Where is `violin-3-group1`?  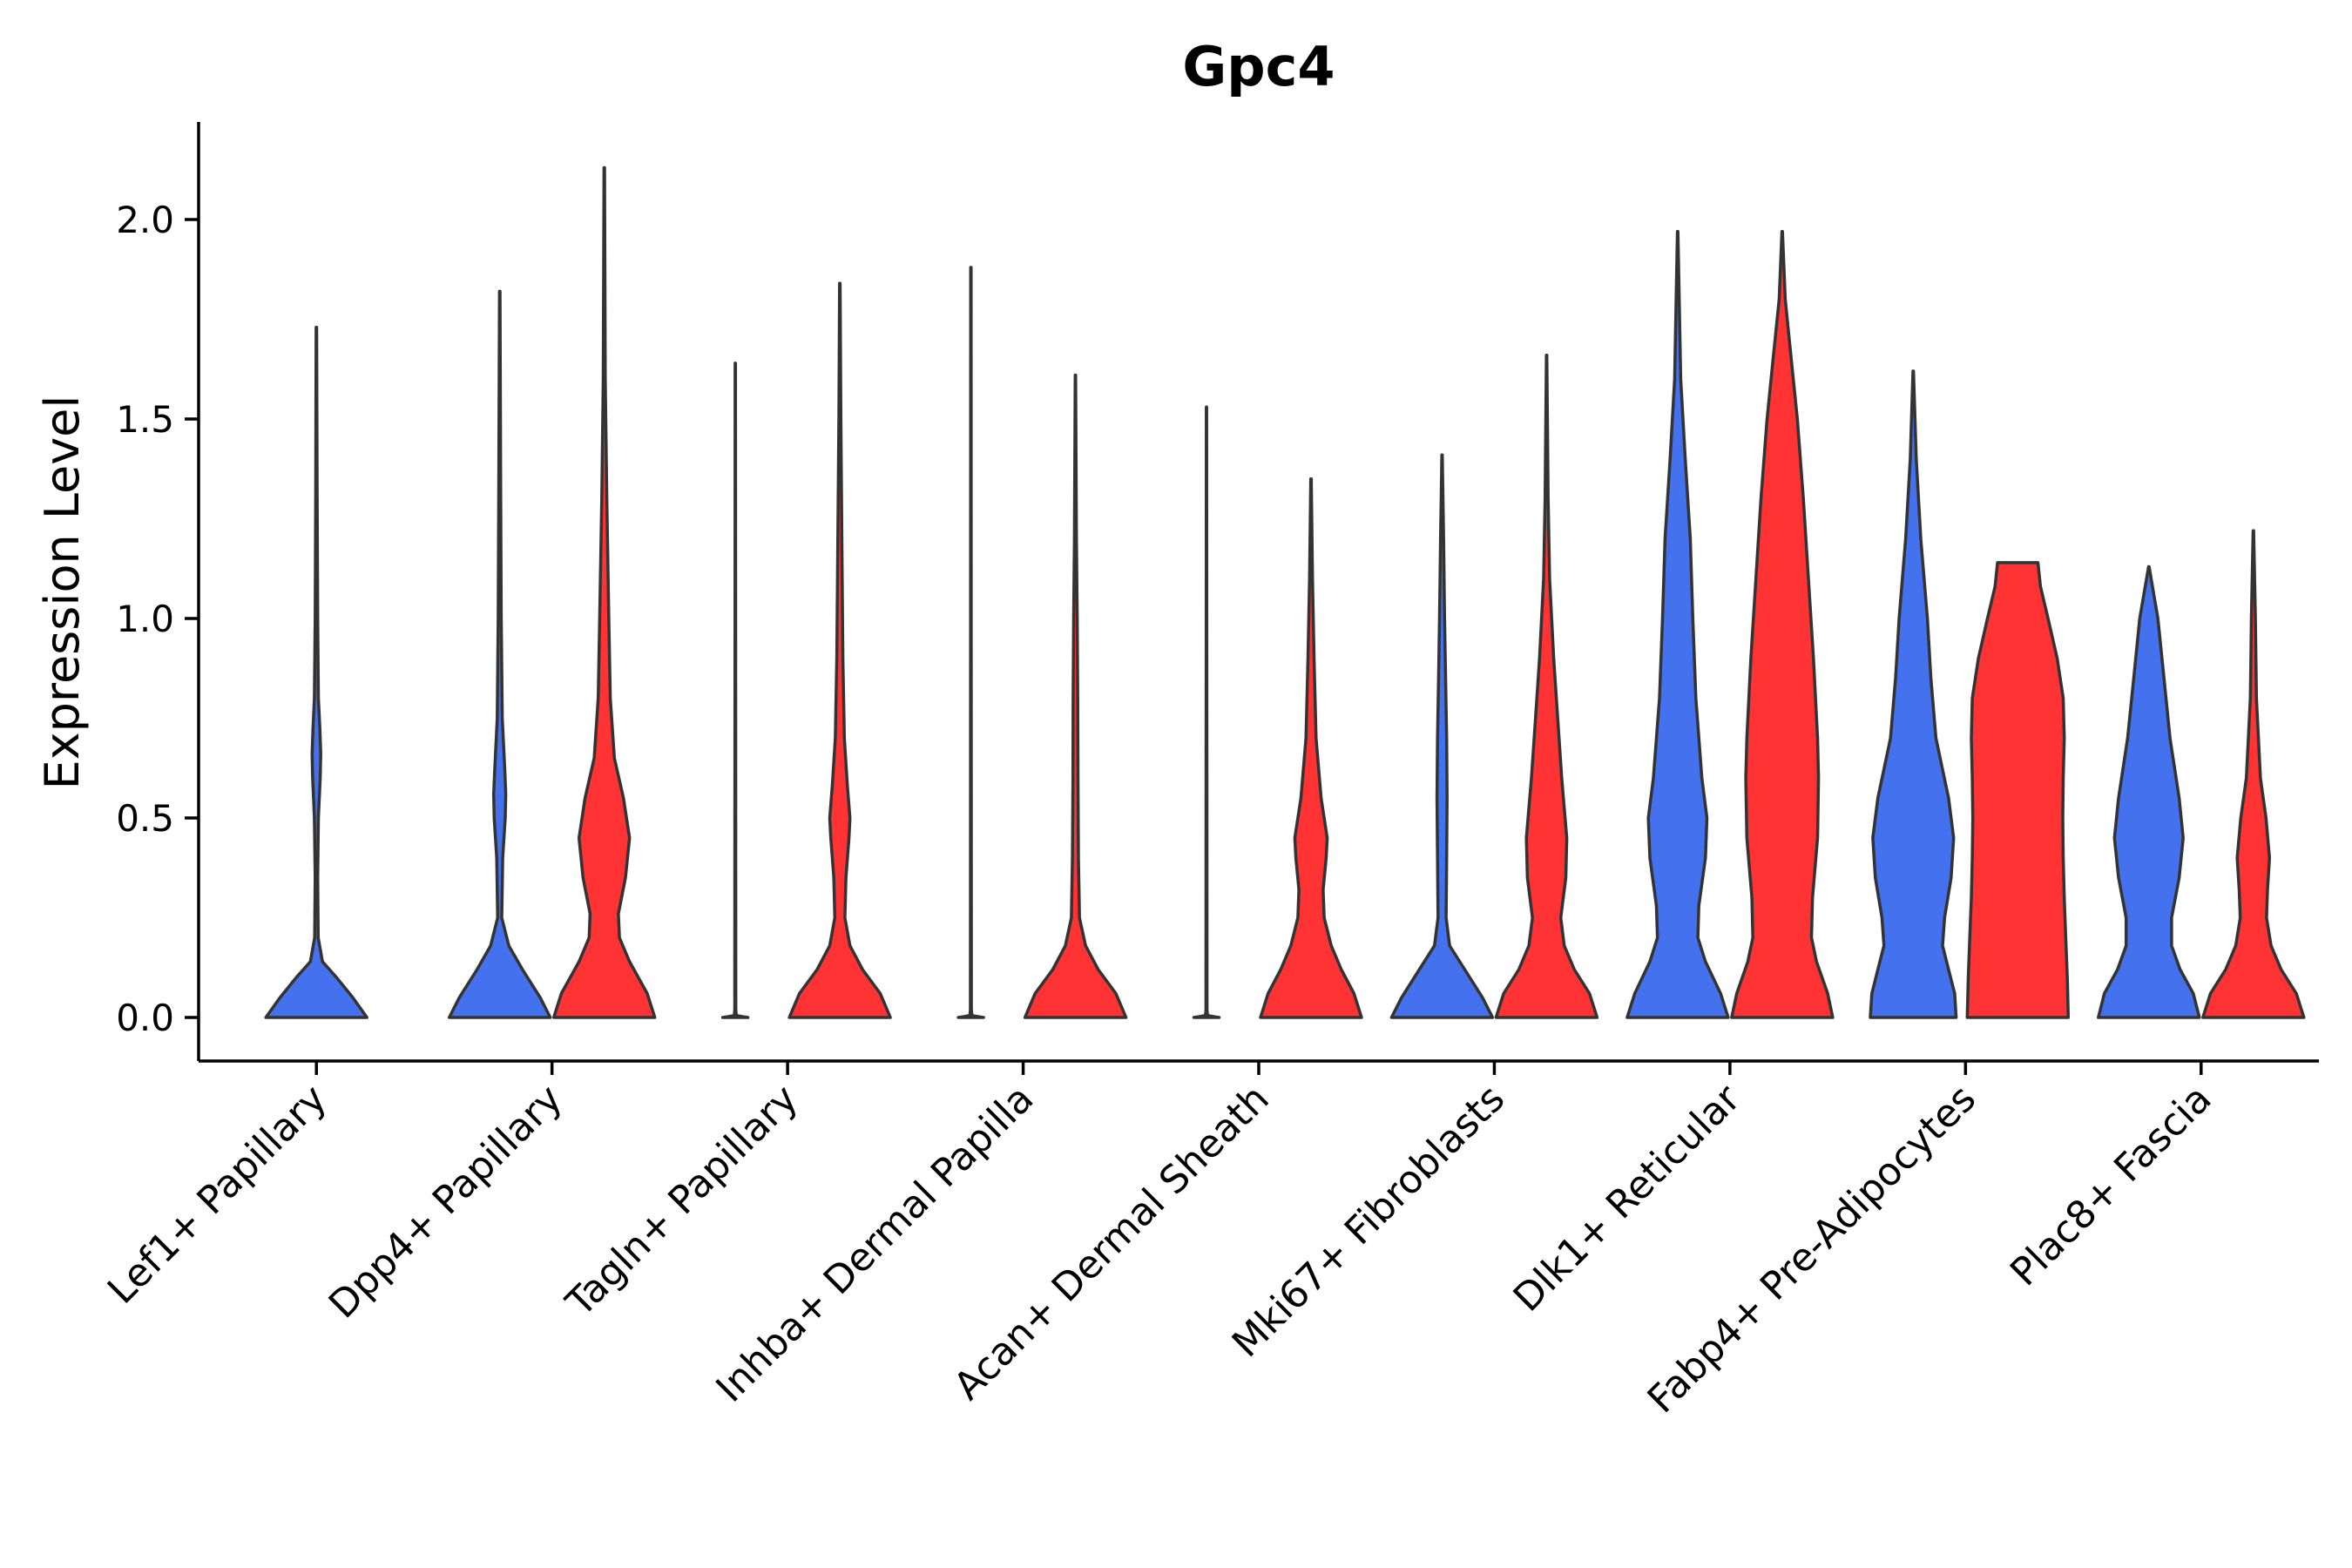 violin-3-group1 is located at coordinates (735, 690).